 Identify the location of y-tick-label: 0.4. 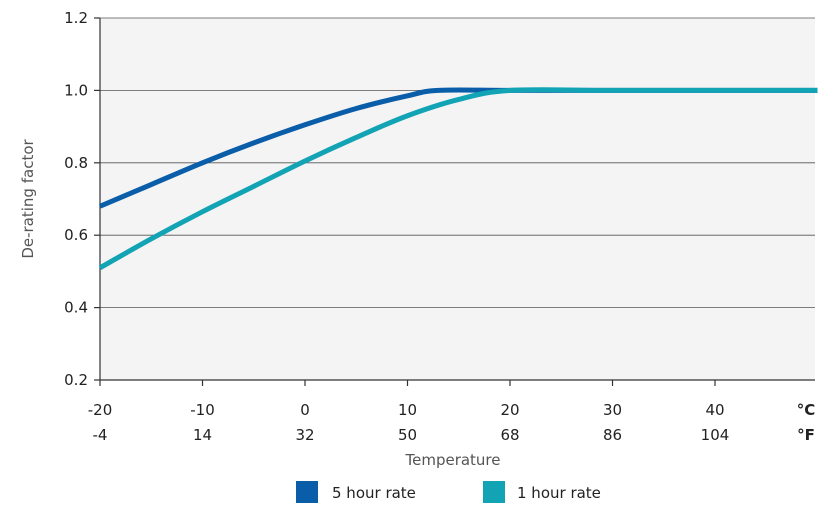
(76, 308).